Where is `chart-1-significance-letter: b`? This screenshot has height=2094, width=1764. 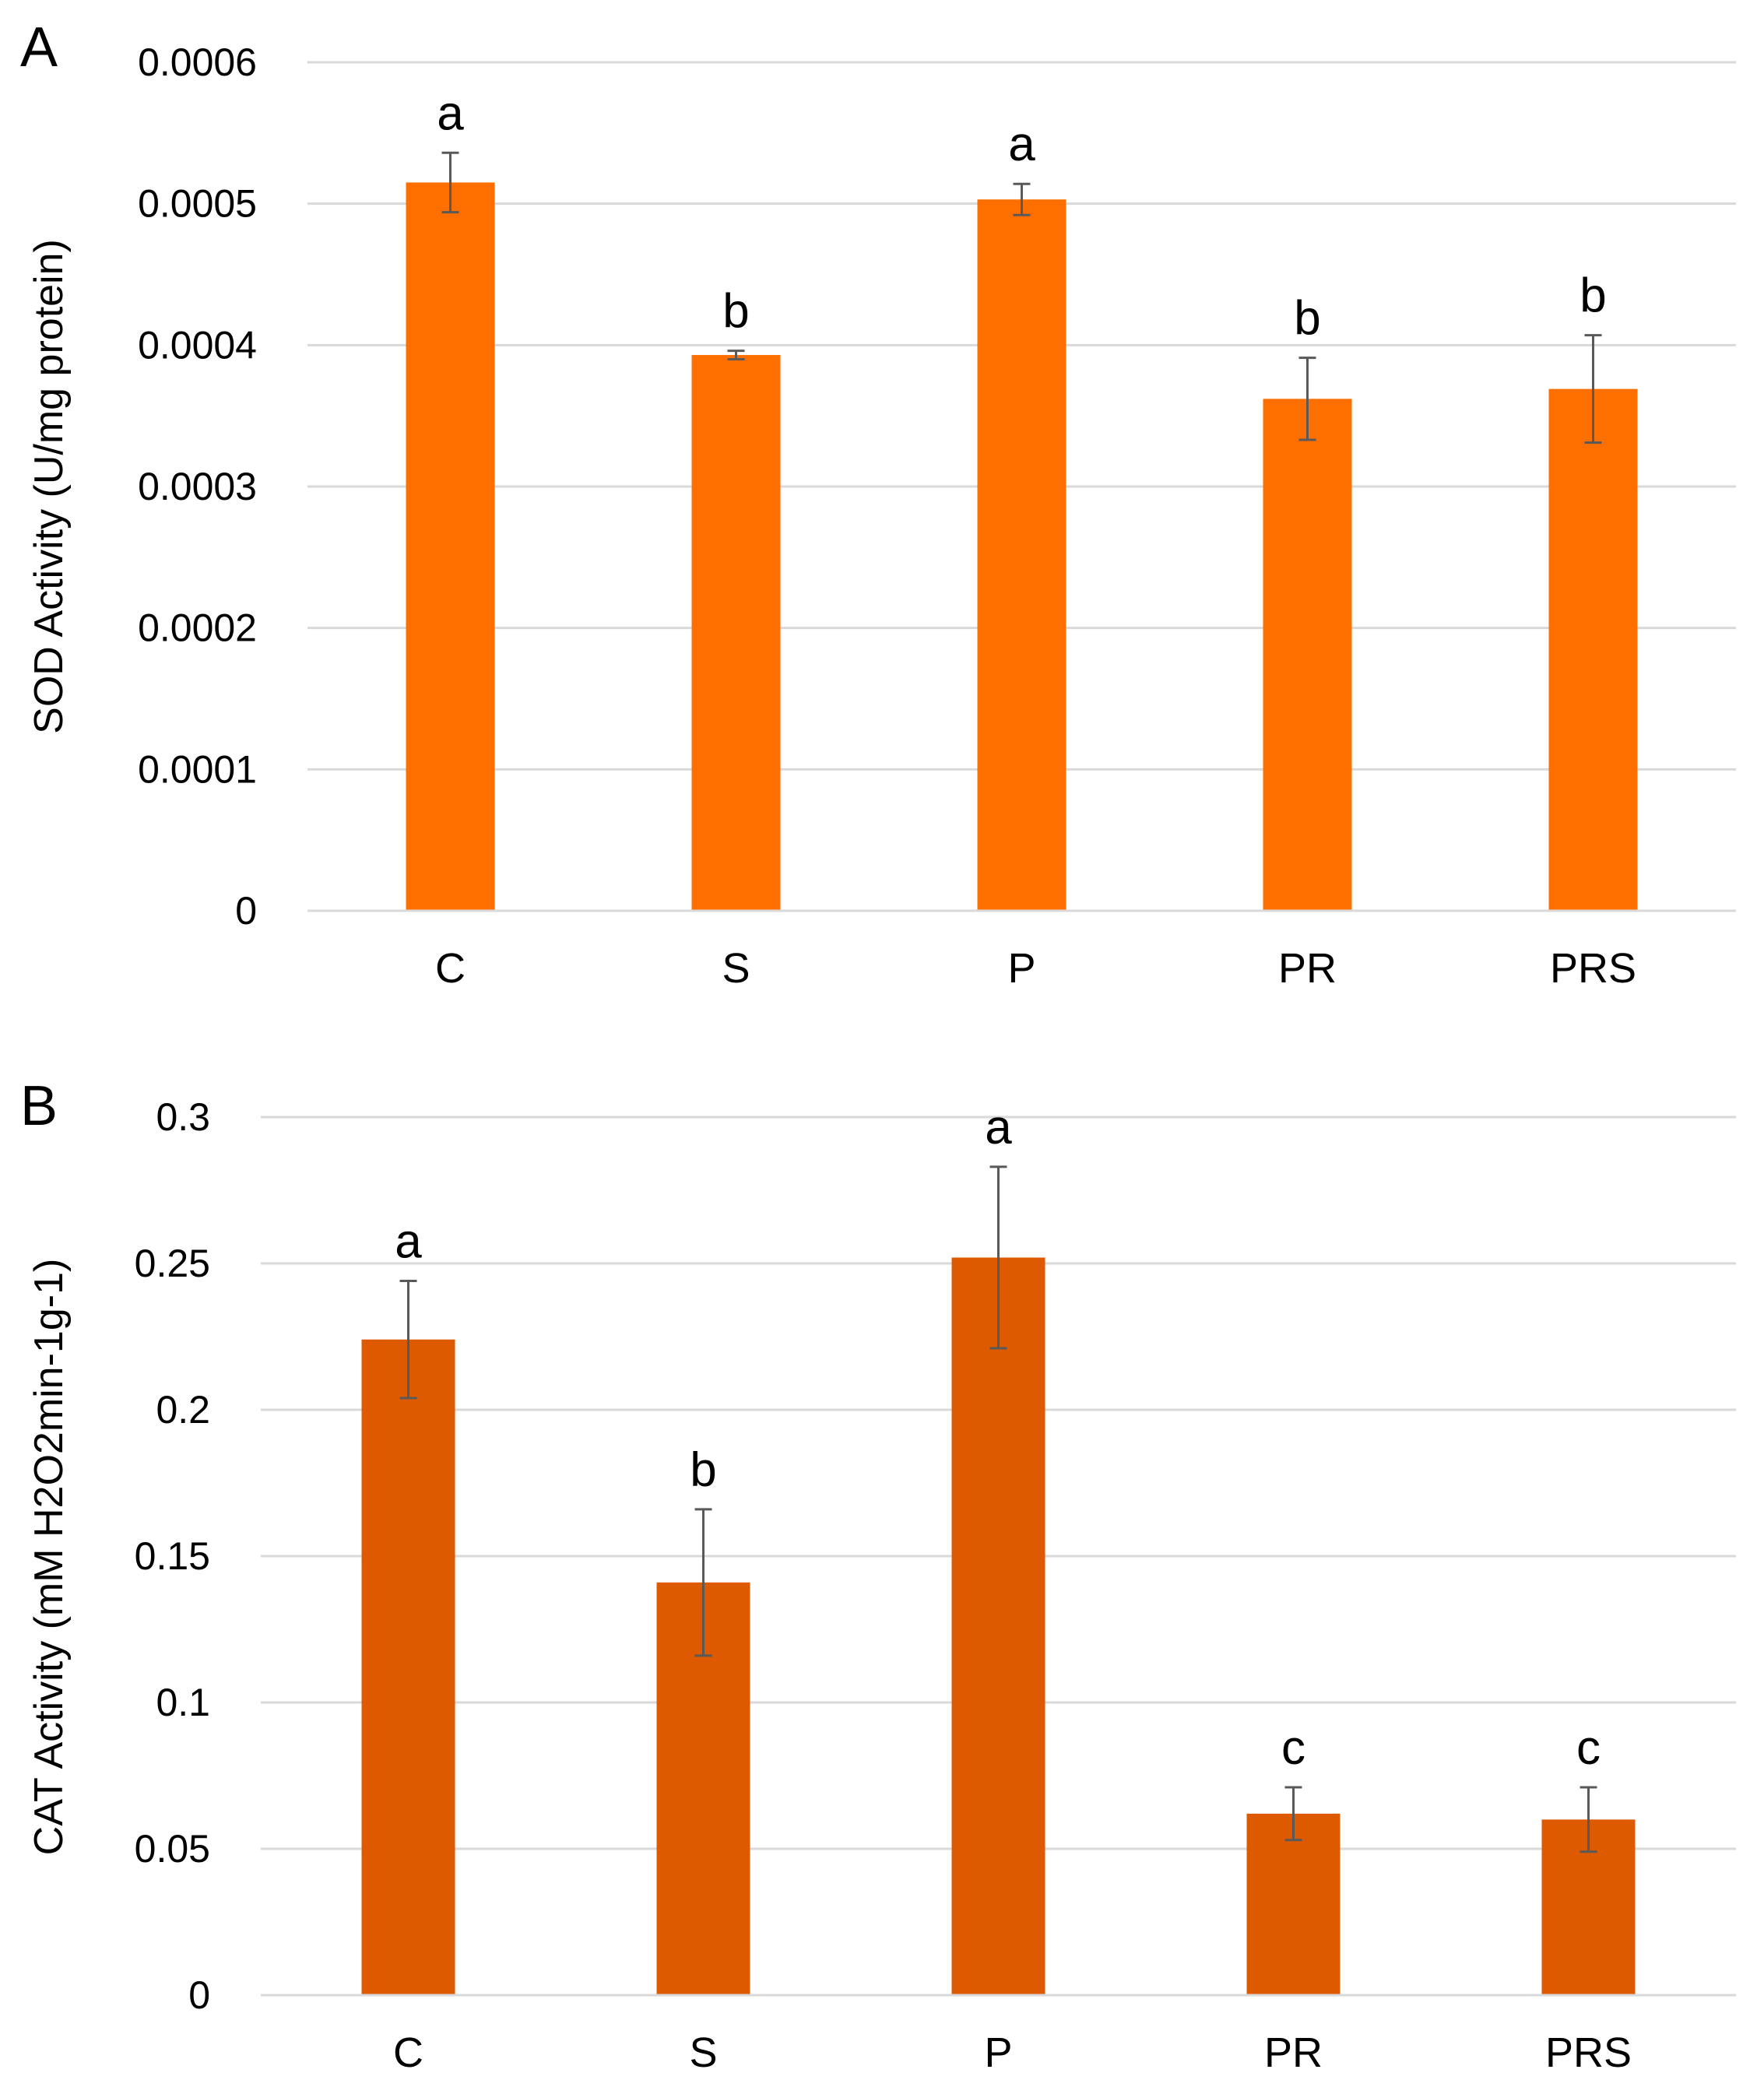
chart-1-significance-letter: b is located at coordinates (703, 1470).